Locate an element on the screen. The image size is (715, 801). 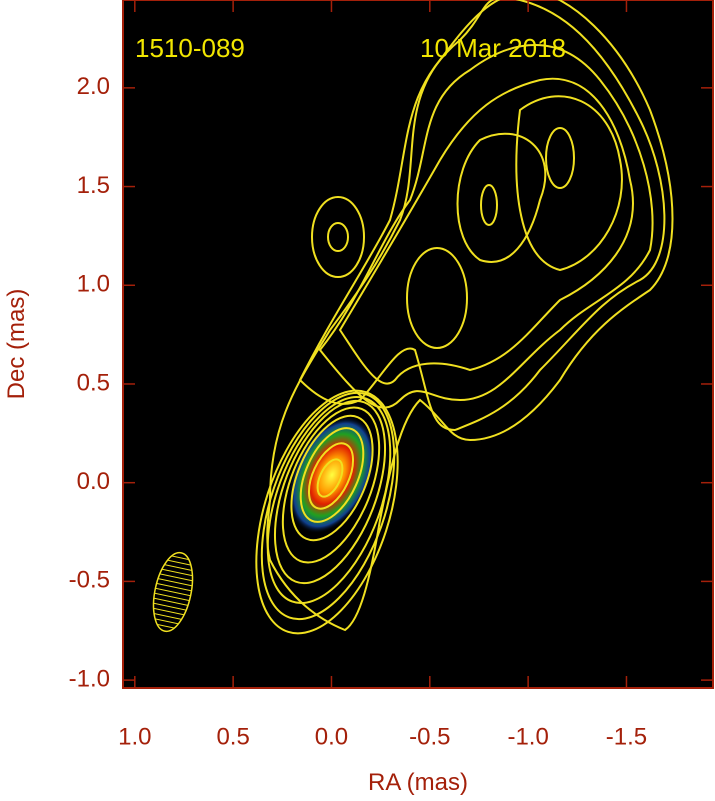
date-label: 10 Mar 2018 is located at coordinates (493, 48).